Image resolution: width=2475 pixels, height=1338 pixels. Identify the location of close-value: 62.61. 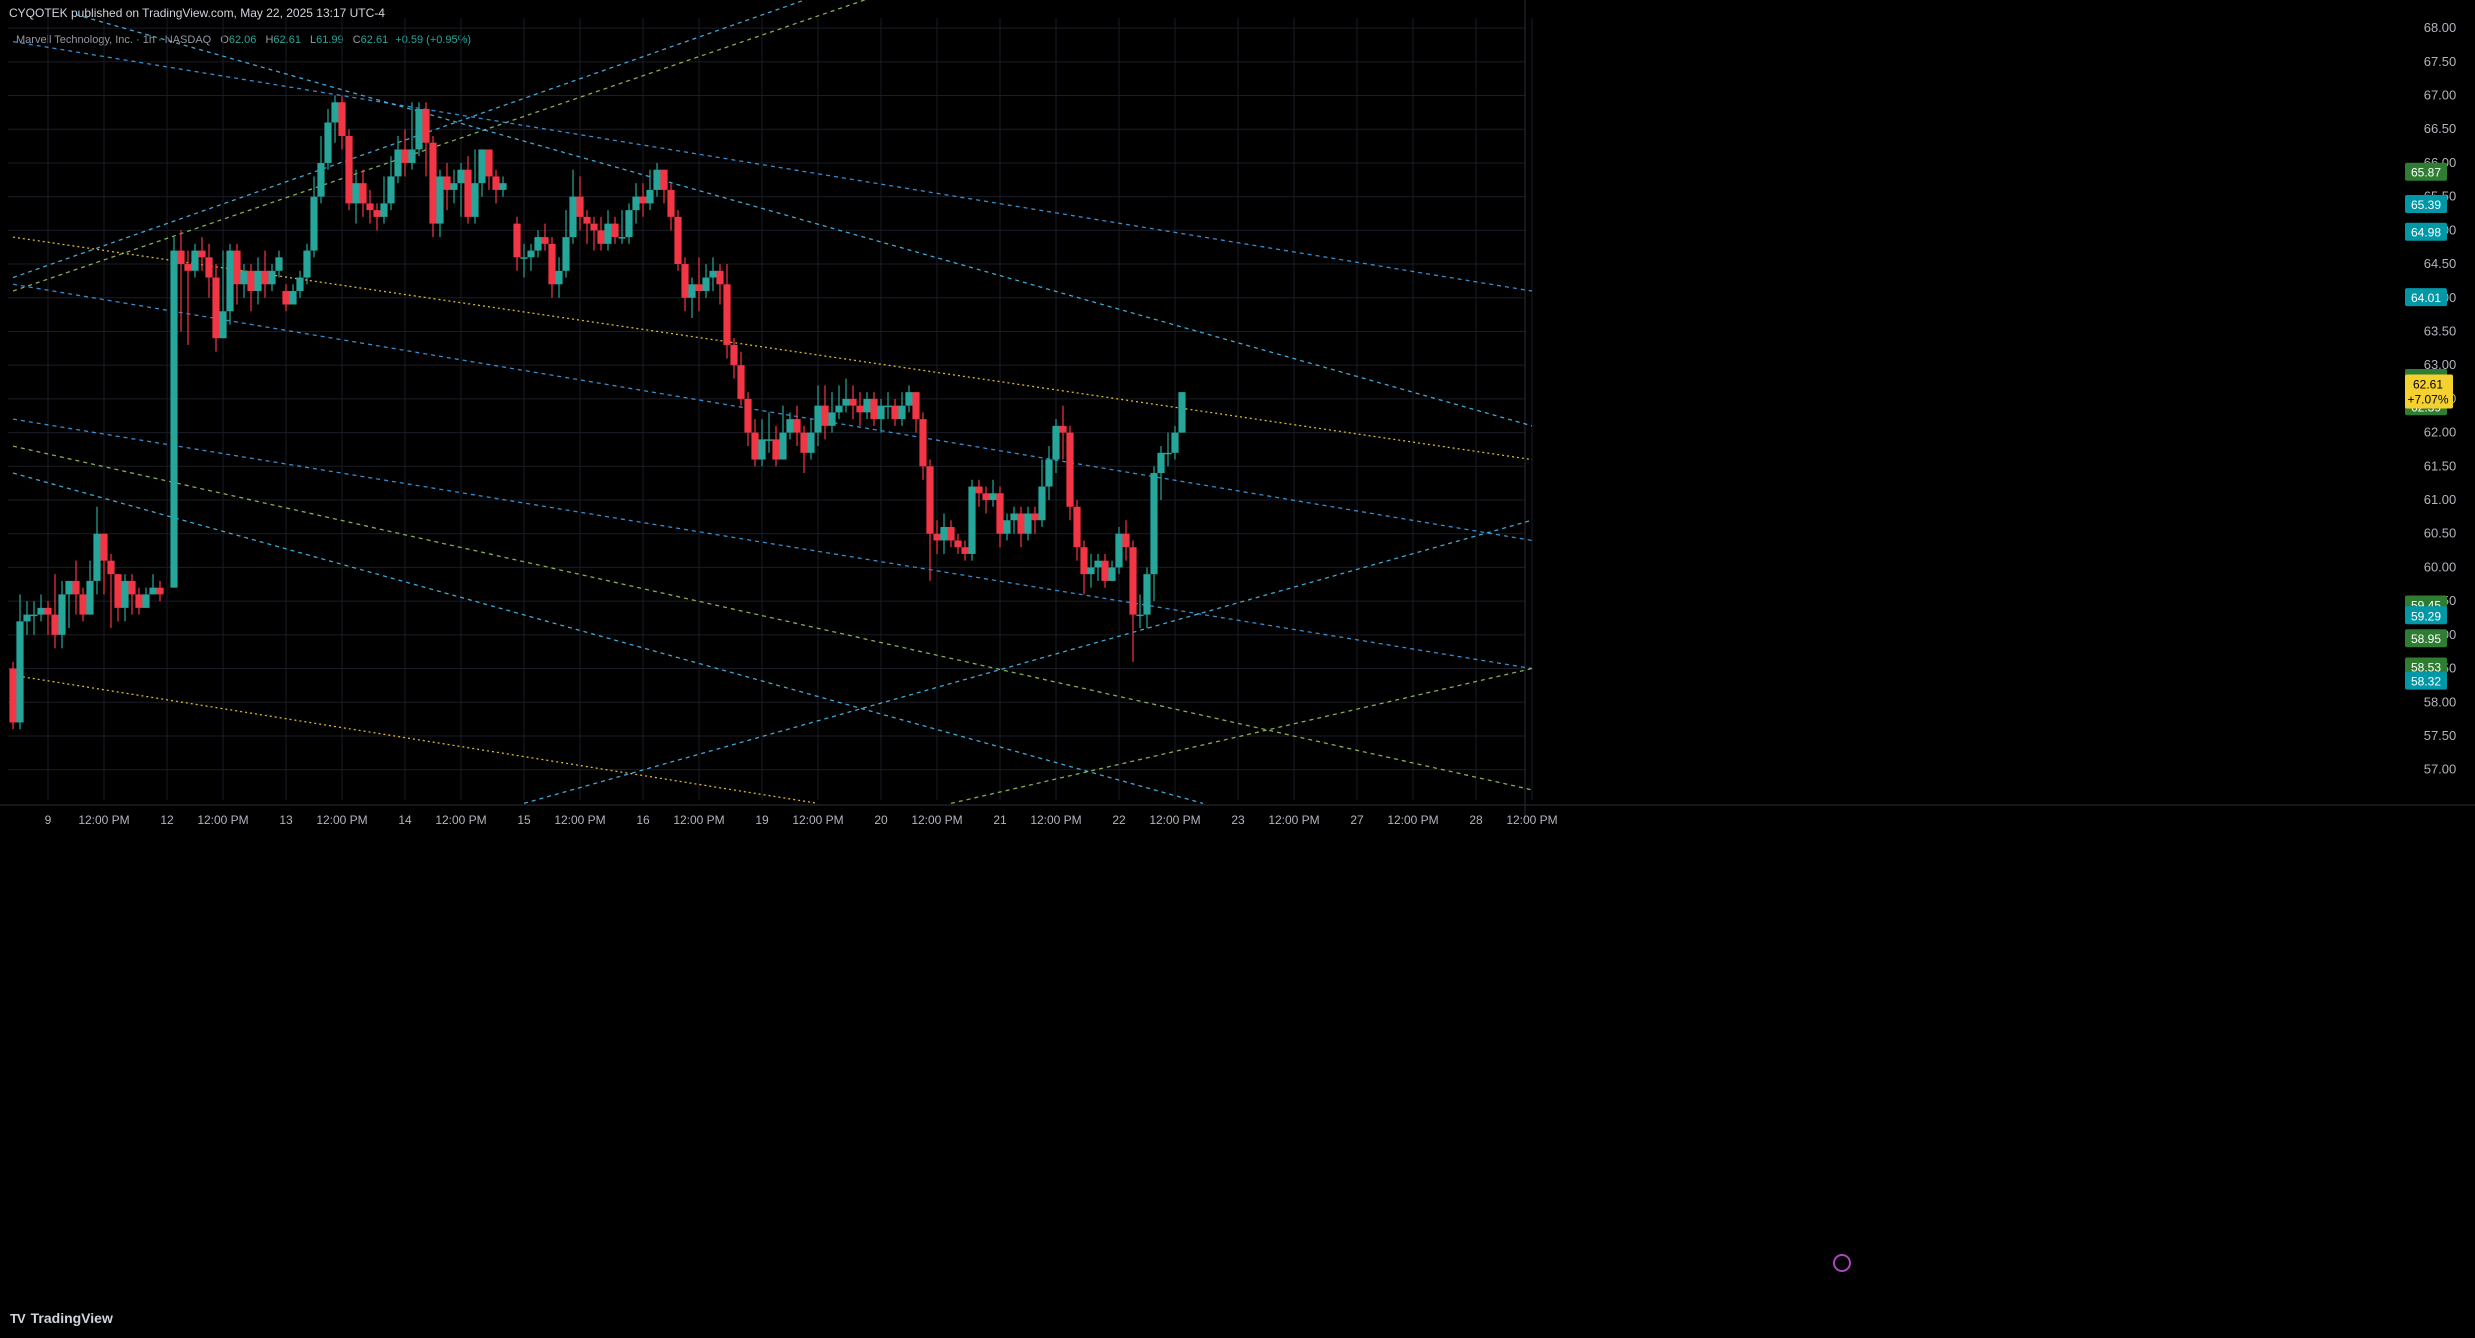
(374, 40).